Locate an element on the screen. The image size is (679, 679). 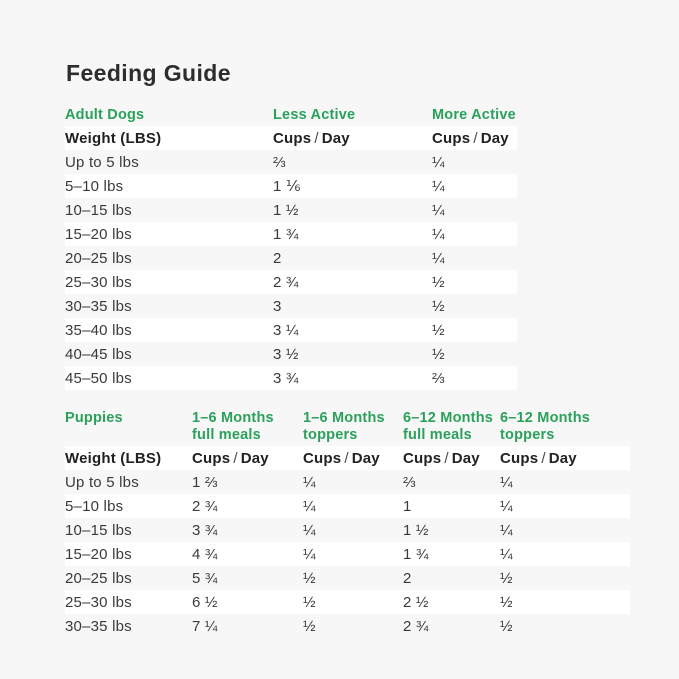
table-row: 30–35 lbs 3 ½ is located at coordinates (291, 306).